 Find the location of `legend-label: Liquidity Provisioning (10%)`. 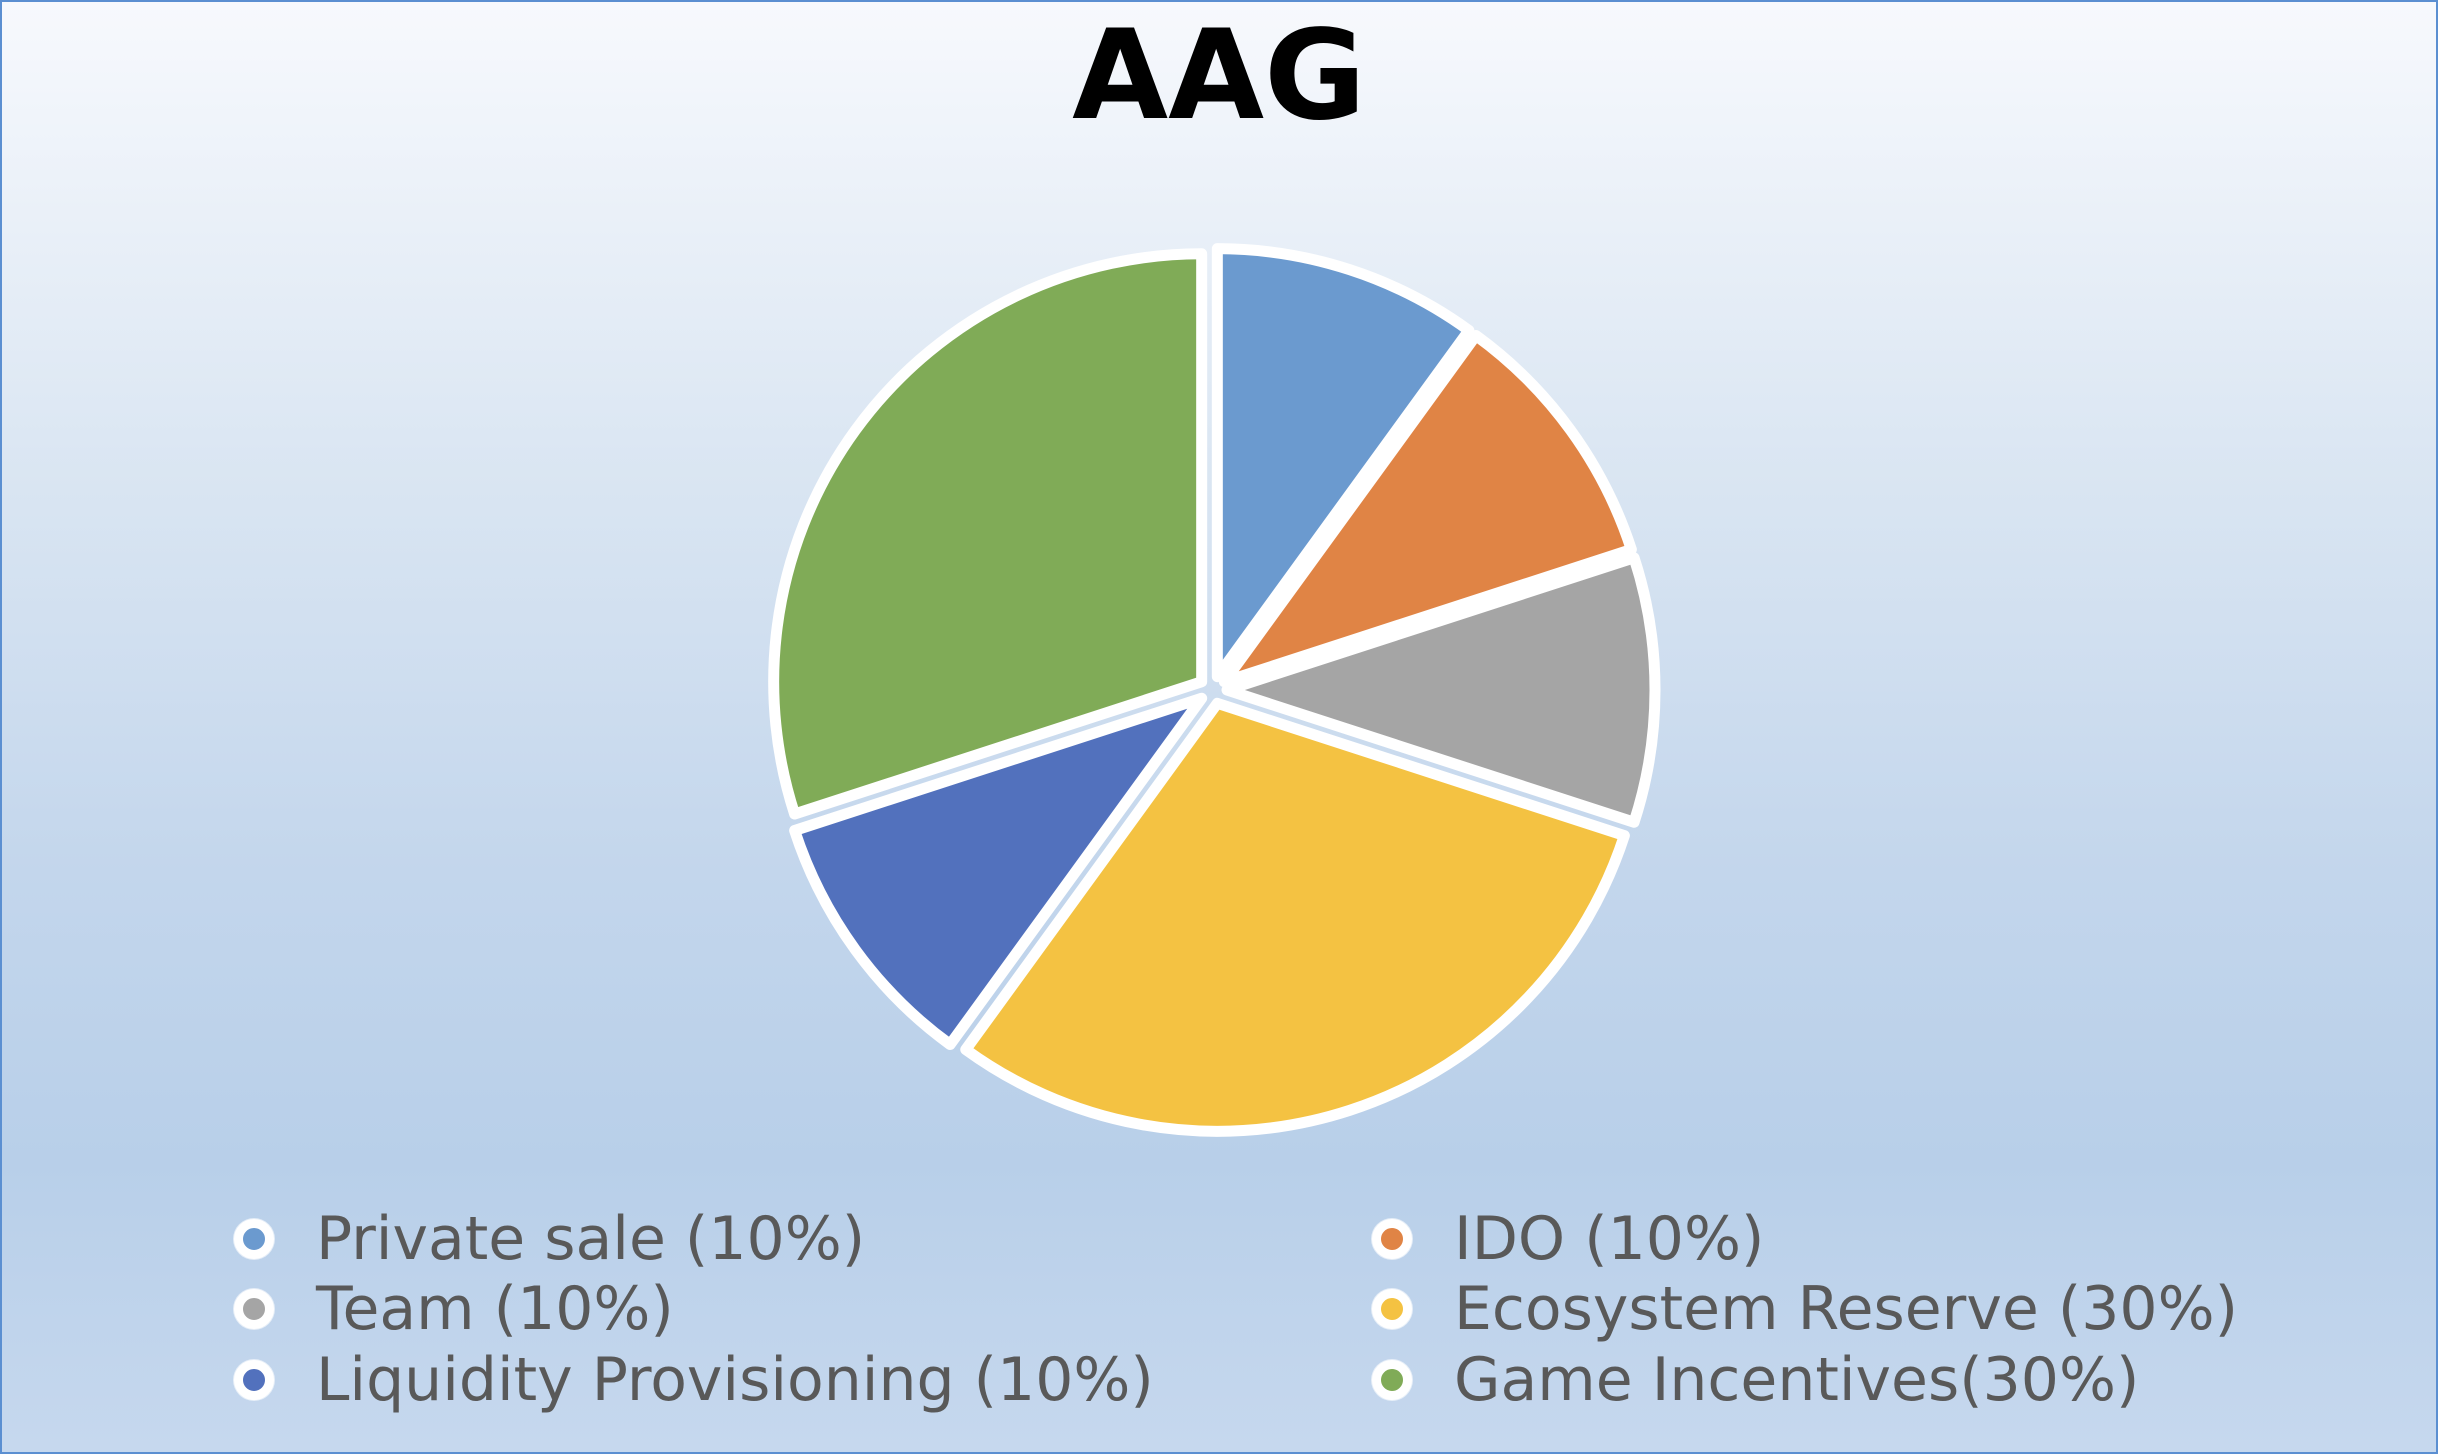

legend-label: Liquidity Provisioning (10%) is located at coordinates (735, 1380).